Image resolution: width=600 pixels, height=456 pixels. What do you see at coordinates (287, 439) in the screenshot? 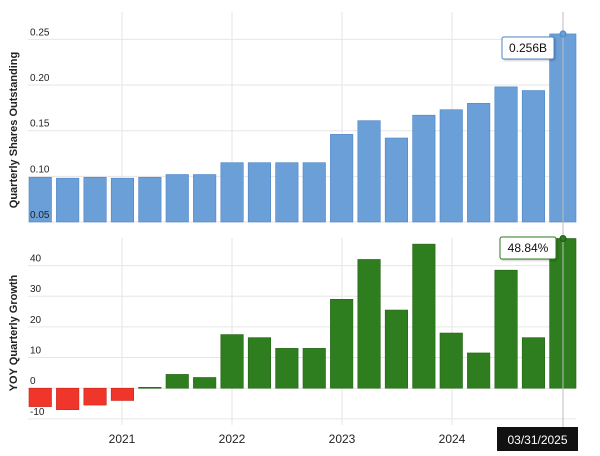
I see `x-axis-labels: 2021 2022 2023 2024` at bounding box center [287, 439].